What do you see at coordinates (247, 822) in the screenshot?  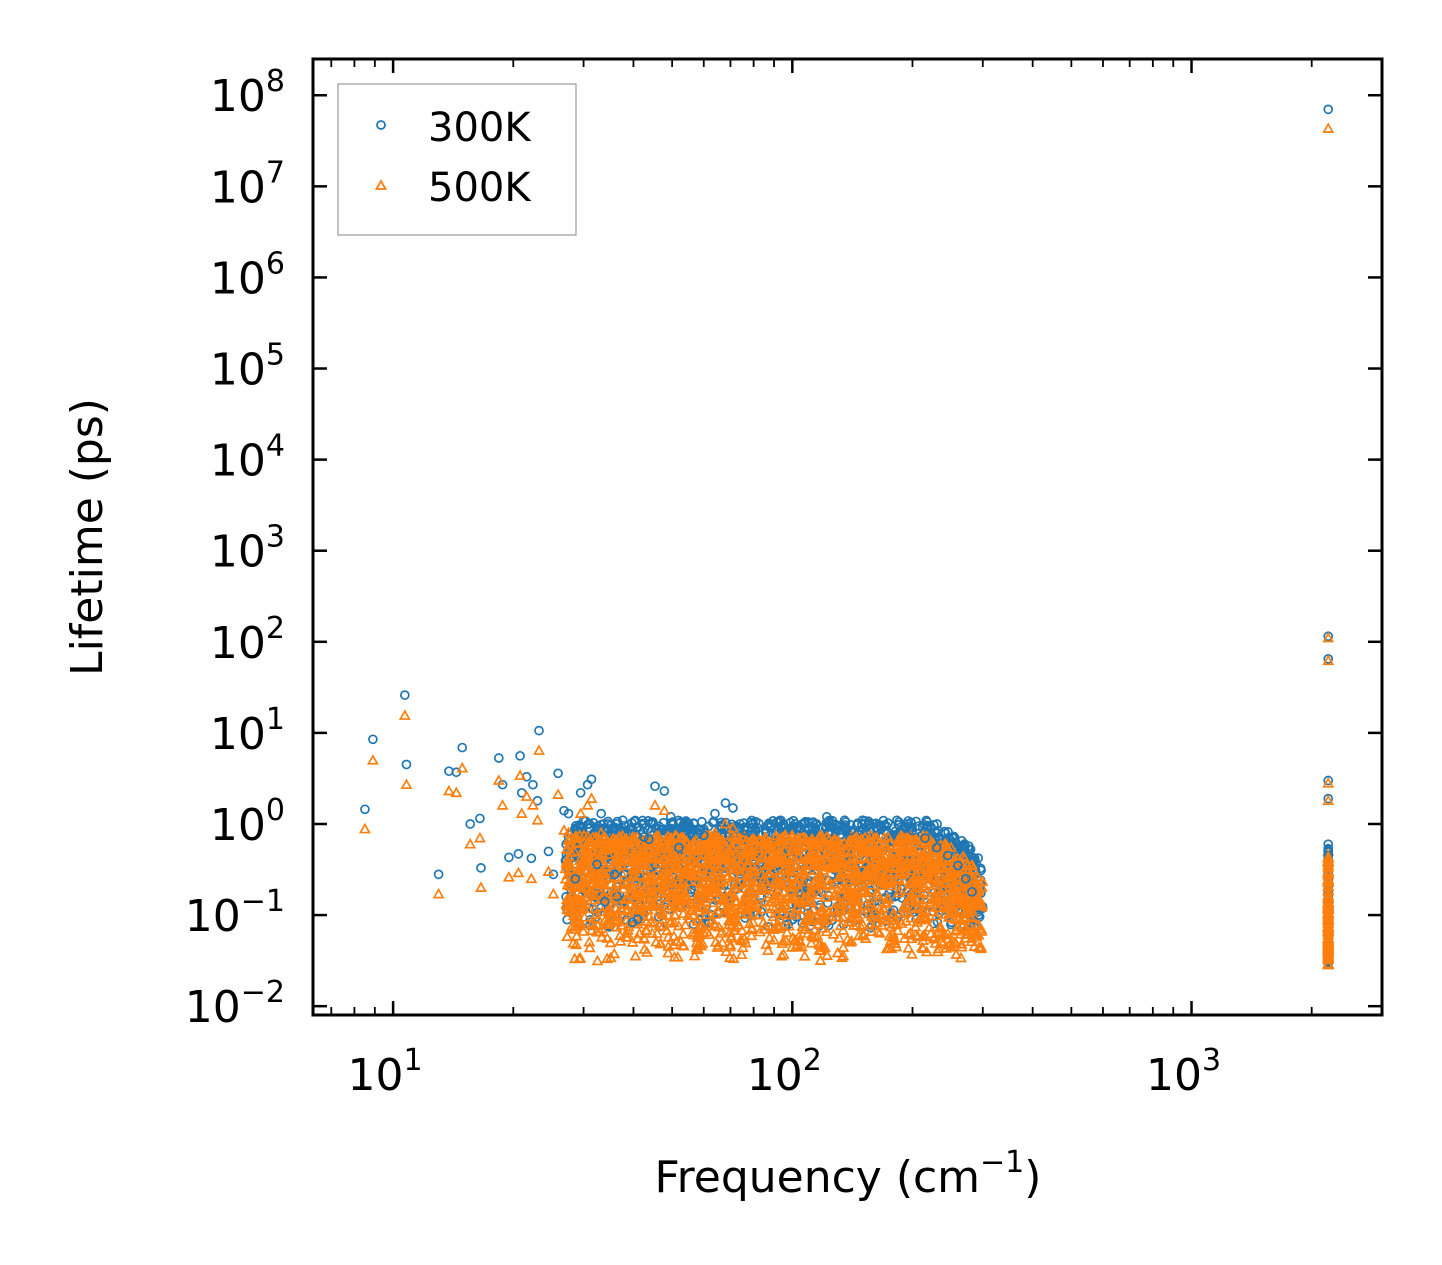 I see `y-tick-label: 100` at bounding box center [247, 822].